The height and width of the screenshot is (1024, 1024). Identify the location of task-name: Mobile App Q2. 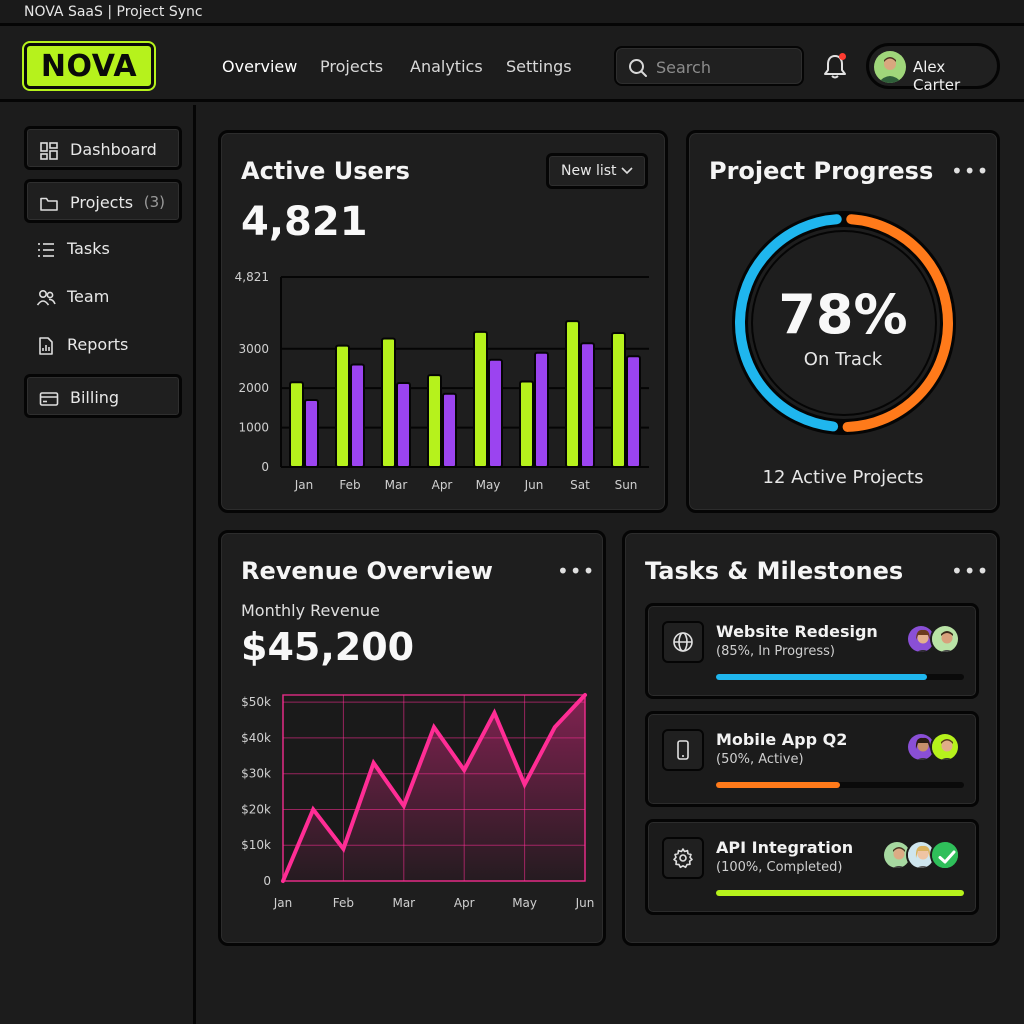
(782, 739).